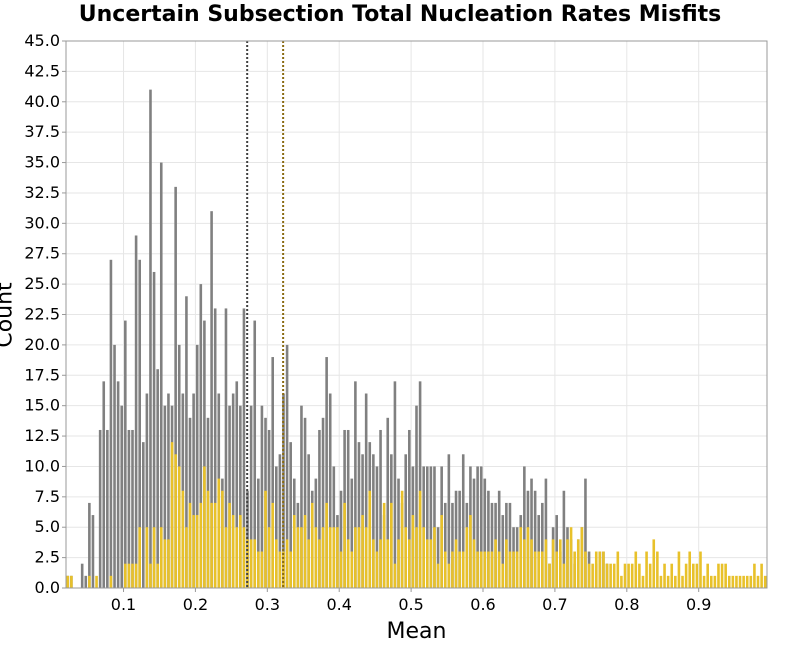 The height and width of the screenshot is (650, 800). I want to click on x-tick-label: 0.9, so click(698, 604).